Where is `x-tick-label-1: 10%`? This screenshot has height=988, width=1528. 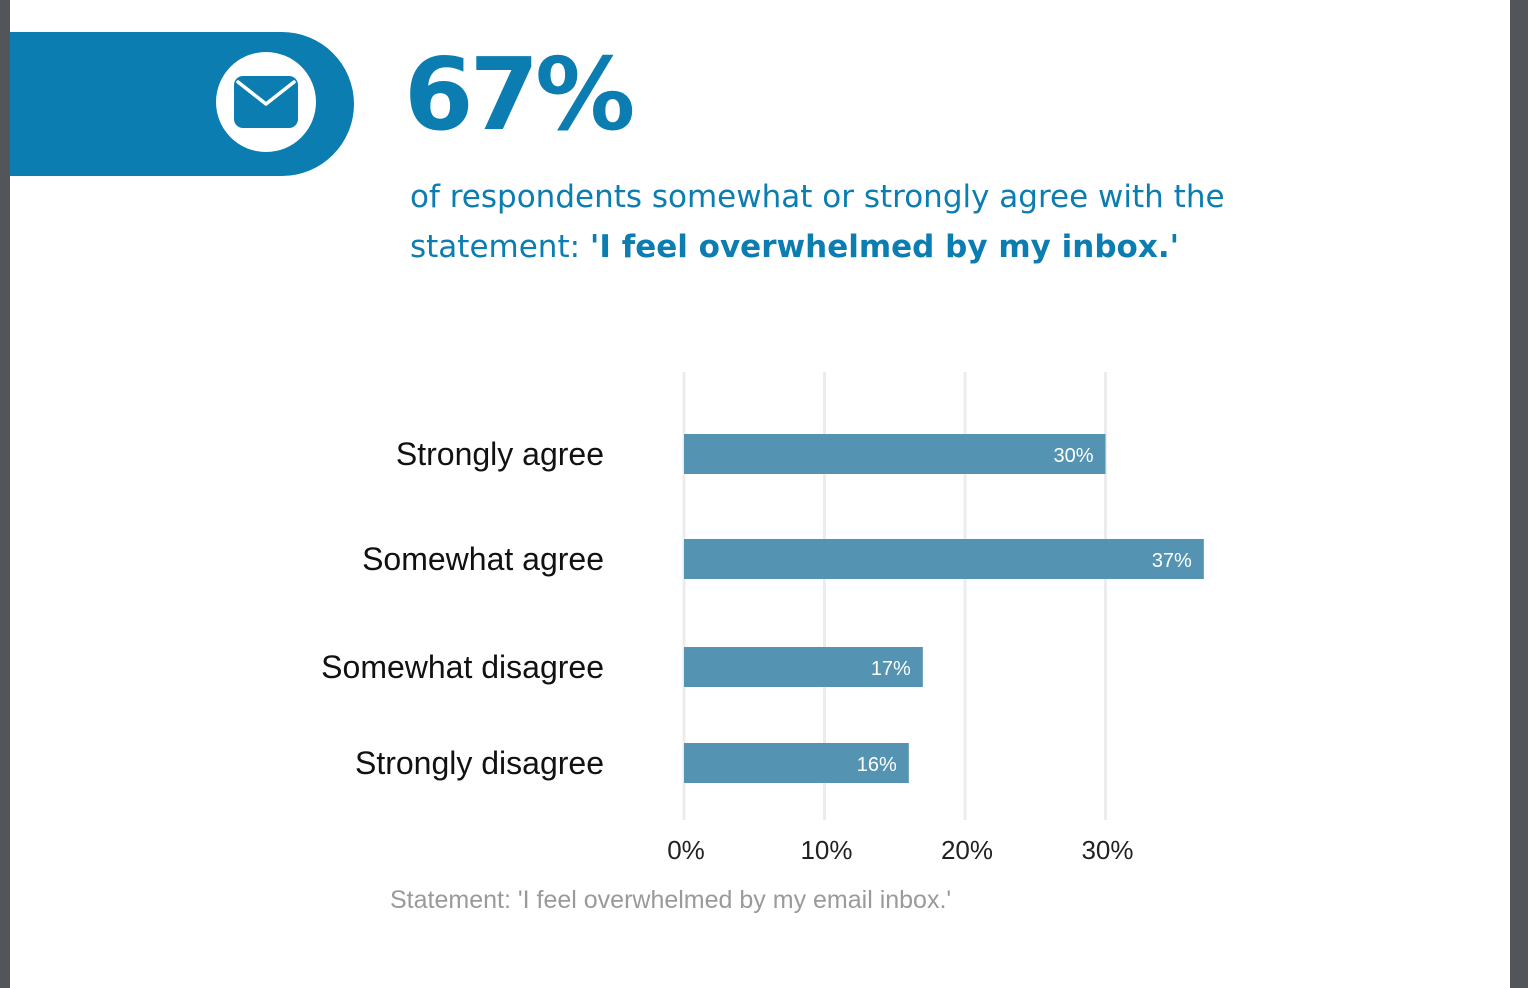 x-tick-label-1: 10% is located at coordinates (826, 850).